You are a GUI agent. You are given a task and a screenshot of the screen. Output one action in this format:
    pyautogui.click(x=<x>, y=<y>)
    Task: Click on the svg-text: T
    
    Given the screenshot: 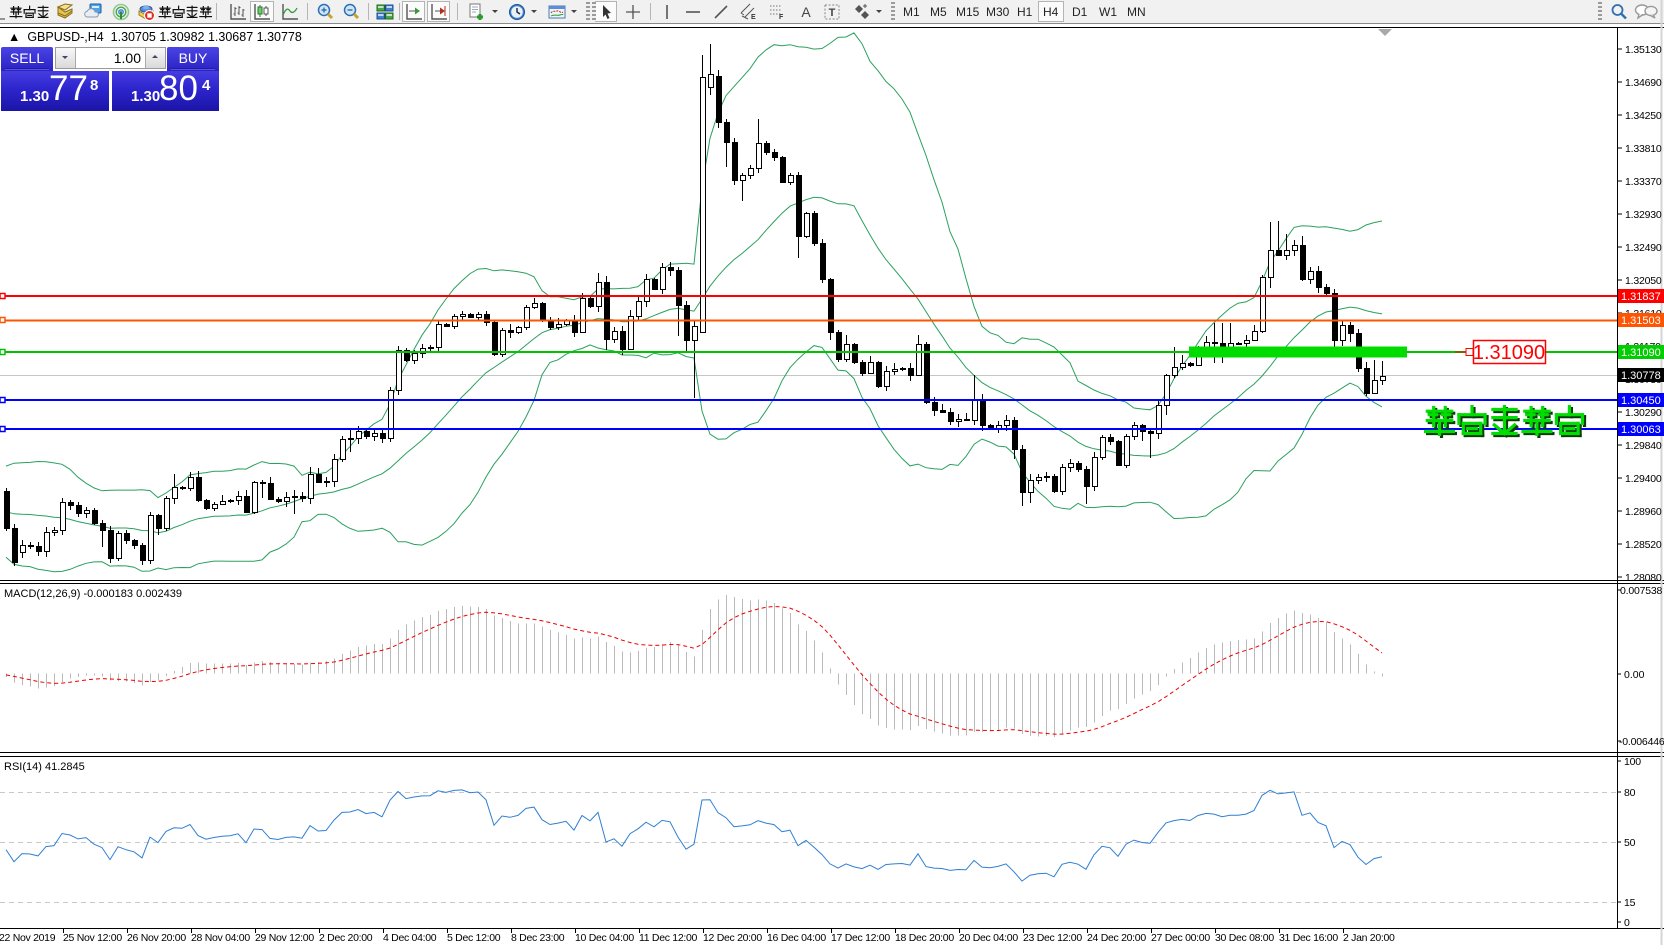 What is the action you would take?
    pyautogui.click(x=832, y=13)
    